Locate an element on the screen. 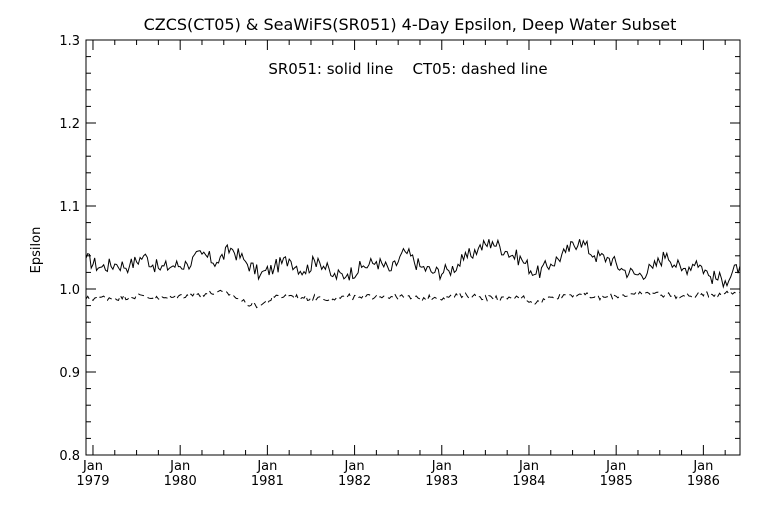  y-tick-label: 1.0 is located at coordinates (69, 290).